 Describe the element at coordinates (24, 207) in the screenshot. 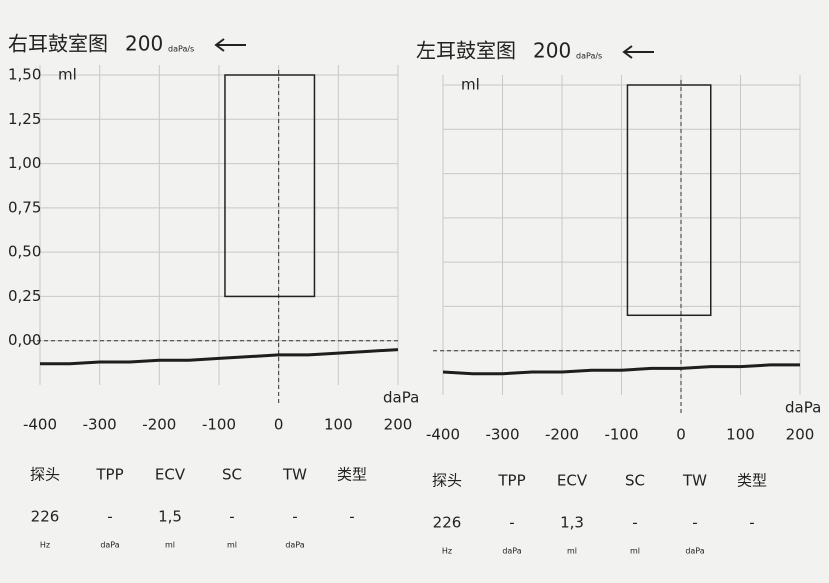

I see `y-tick-label: 0,75` at that location.